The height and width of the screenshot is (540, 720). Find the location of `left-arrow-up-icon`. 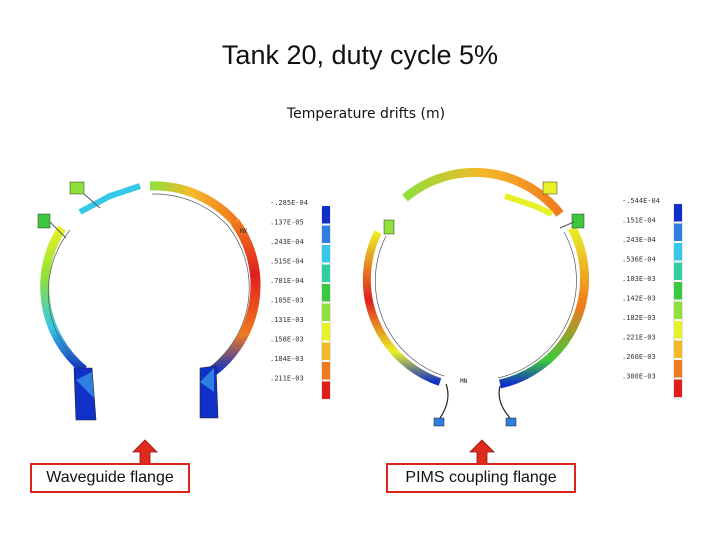

left-arrow-up-icon is located at coordinates (145, 451).